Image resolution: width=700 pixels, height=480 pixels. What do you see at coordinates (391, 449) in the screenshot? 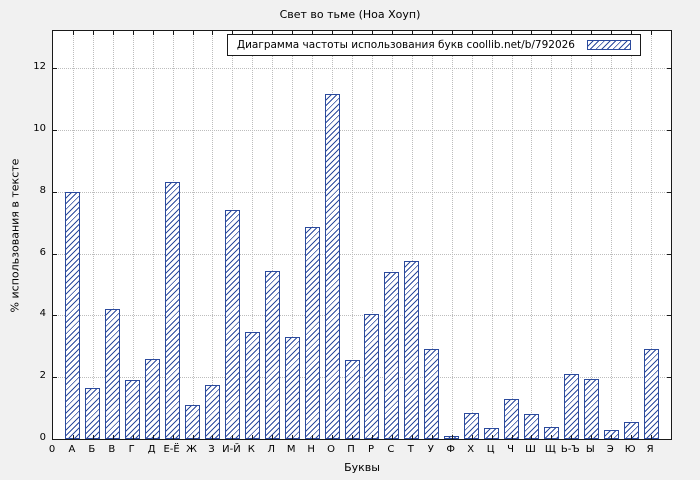
I see `x-tick-label: С` at bounding box center [391, 449].